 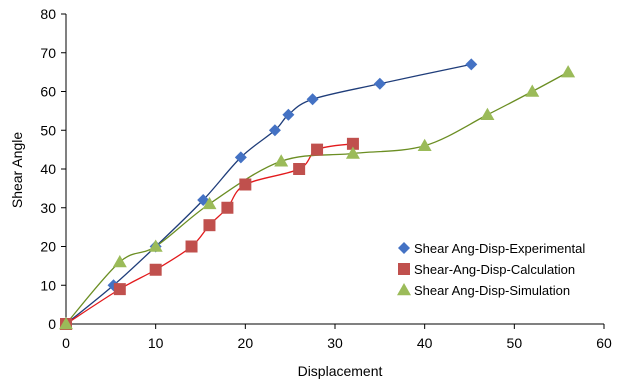 What do you see at coordinates (499, 248) in the screenshot?
I see `legend-label: Shear Ang-Disp-Experimental` at bounding box center [499, 248].